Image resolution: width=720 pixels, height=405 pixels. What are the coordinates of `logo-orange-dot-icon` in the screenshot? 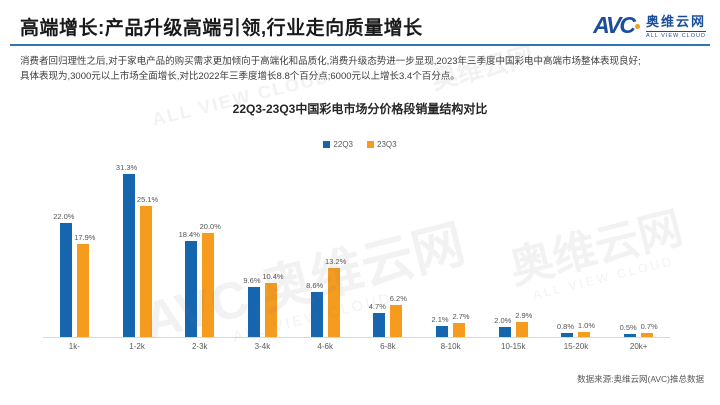 It's located at (637, 26).